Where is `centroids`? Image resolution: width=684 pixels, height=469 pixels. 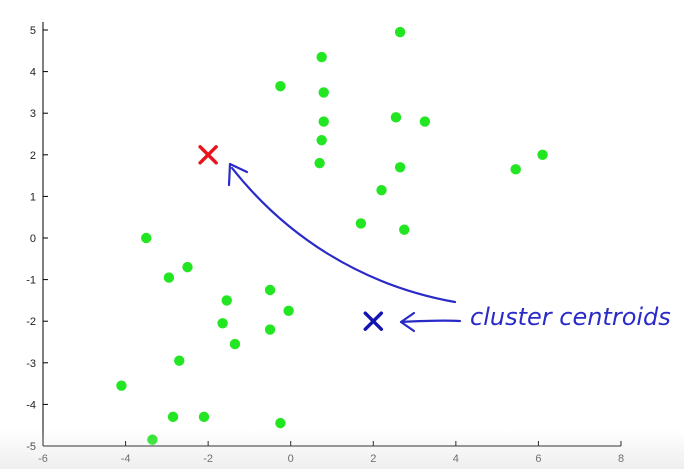 centroids is located at coordinates (291, 238).